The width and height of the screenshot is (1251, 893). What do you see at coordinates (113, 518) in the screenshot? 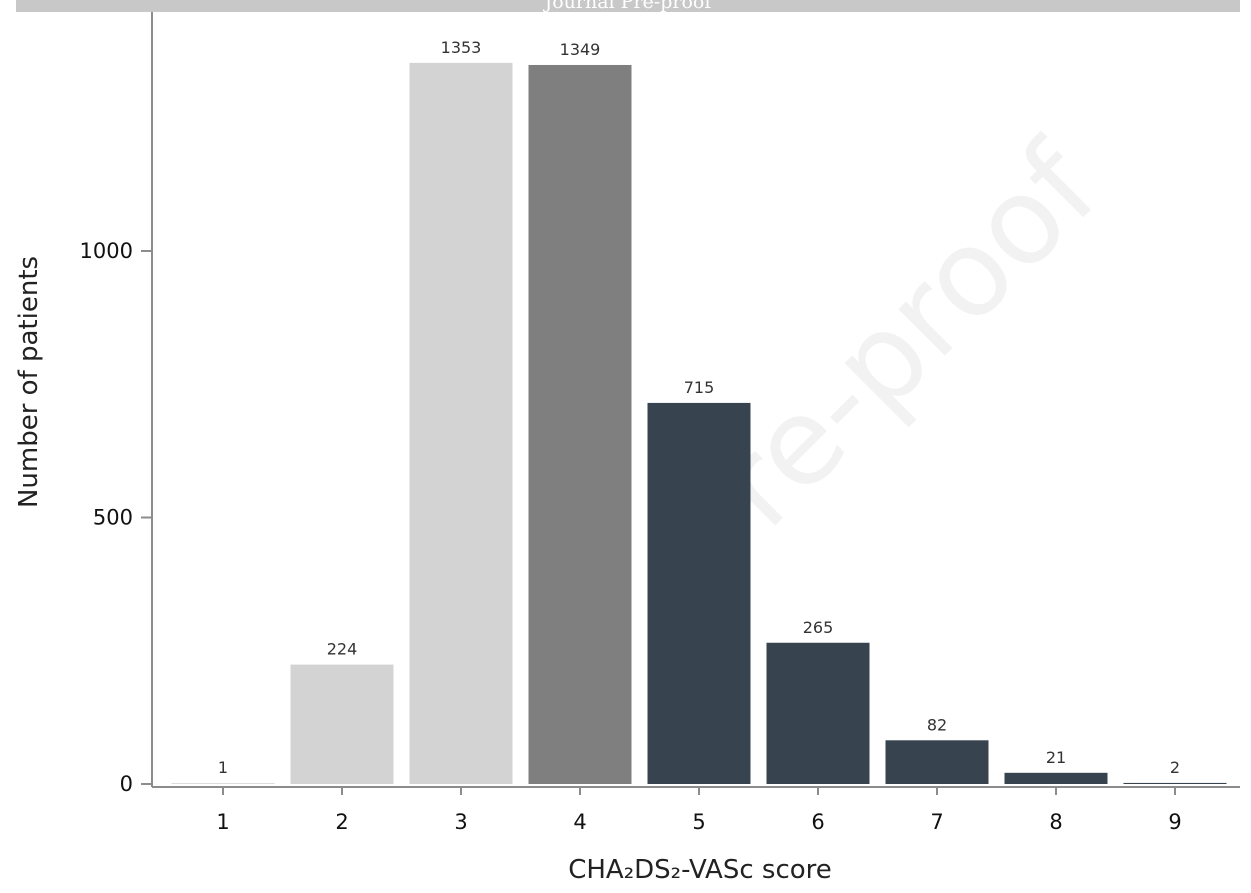
I see `y-tick-label-500: 500` at bounding box center [113, 518].